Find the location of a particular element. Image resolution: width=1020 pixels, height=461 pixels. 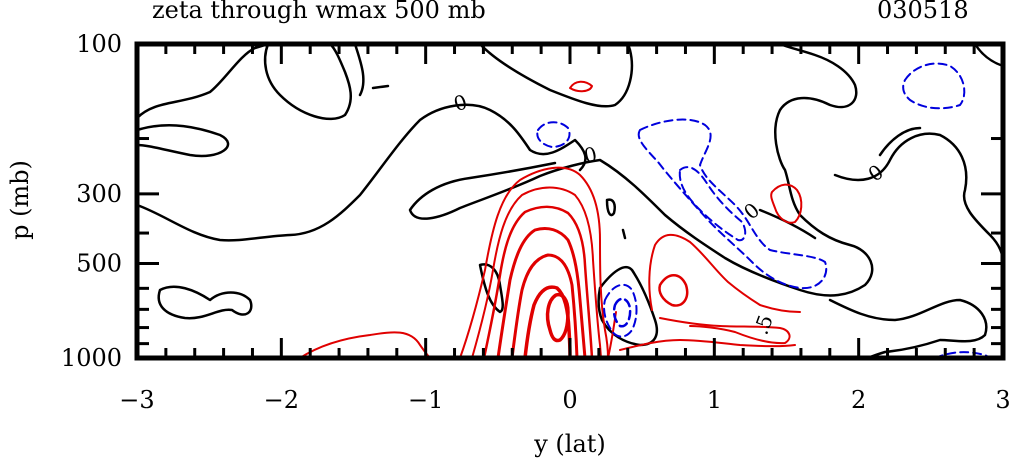

x-tick-label: −1 is located at coordinates (425, 400).